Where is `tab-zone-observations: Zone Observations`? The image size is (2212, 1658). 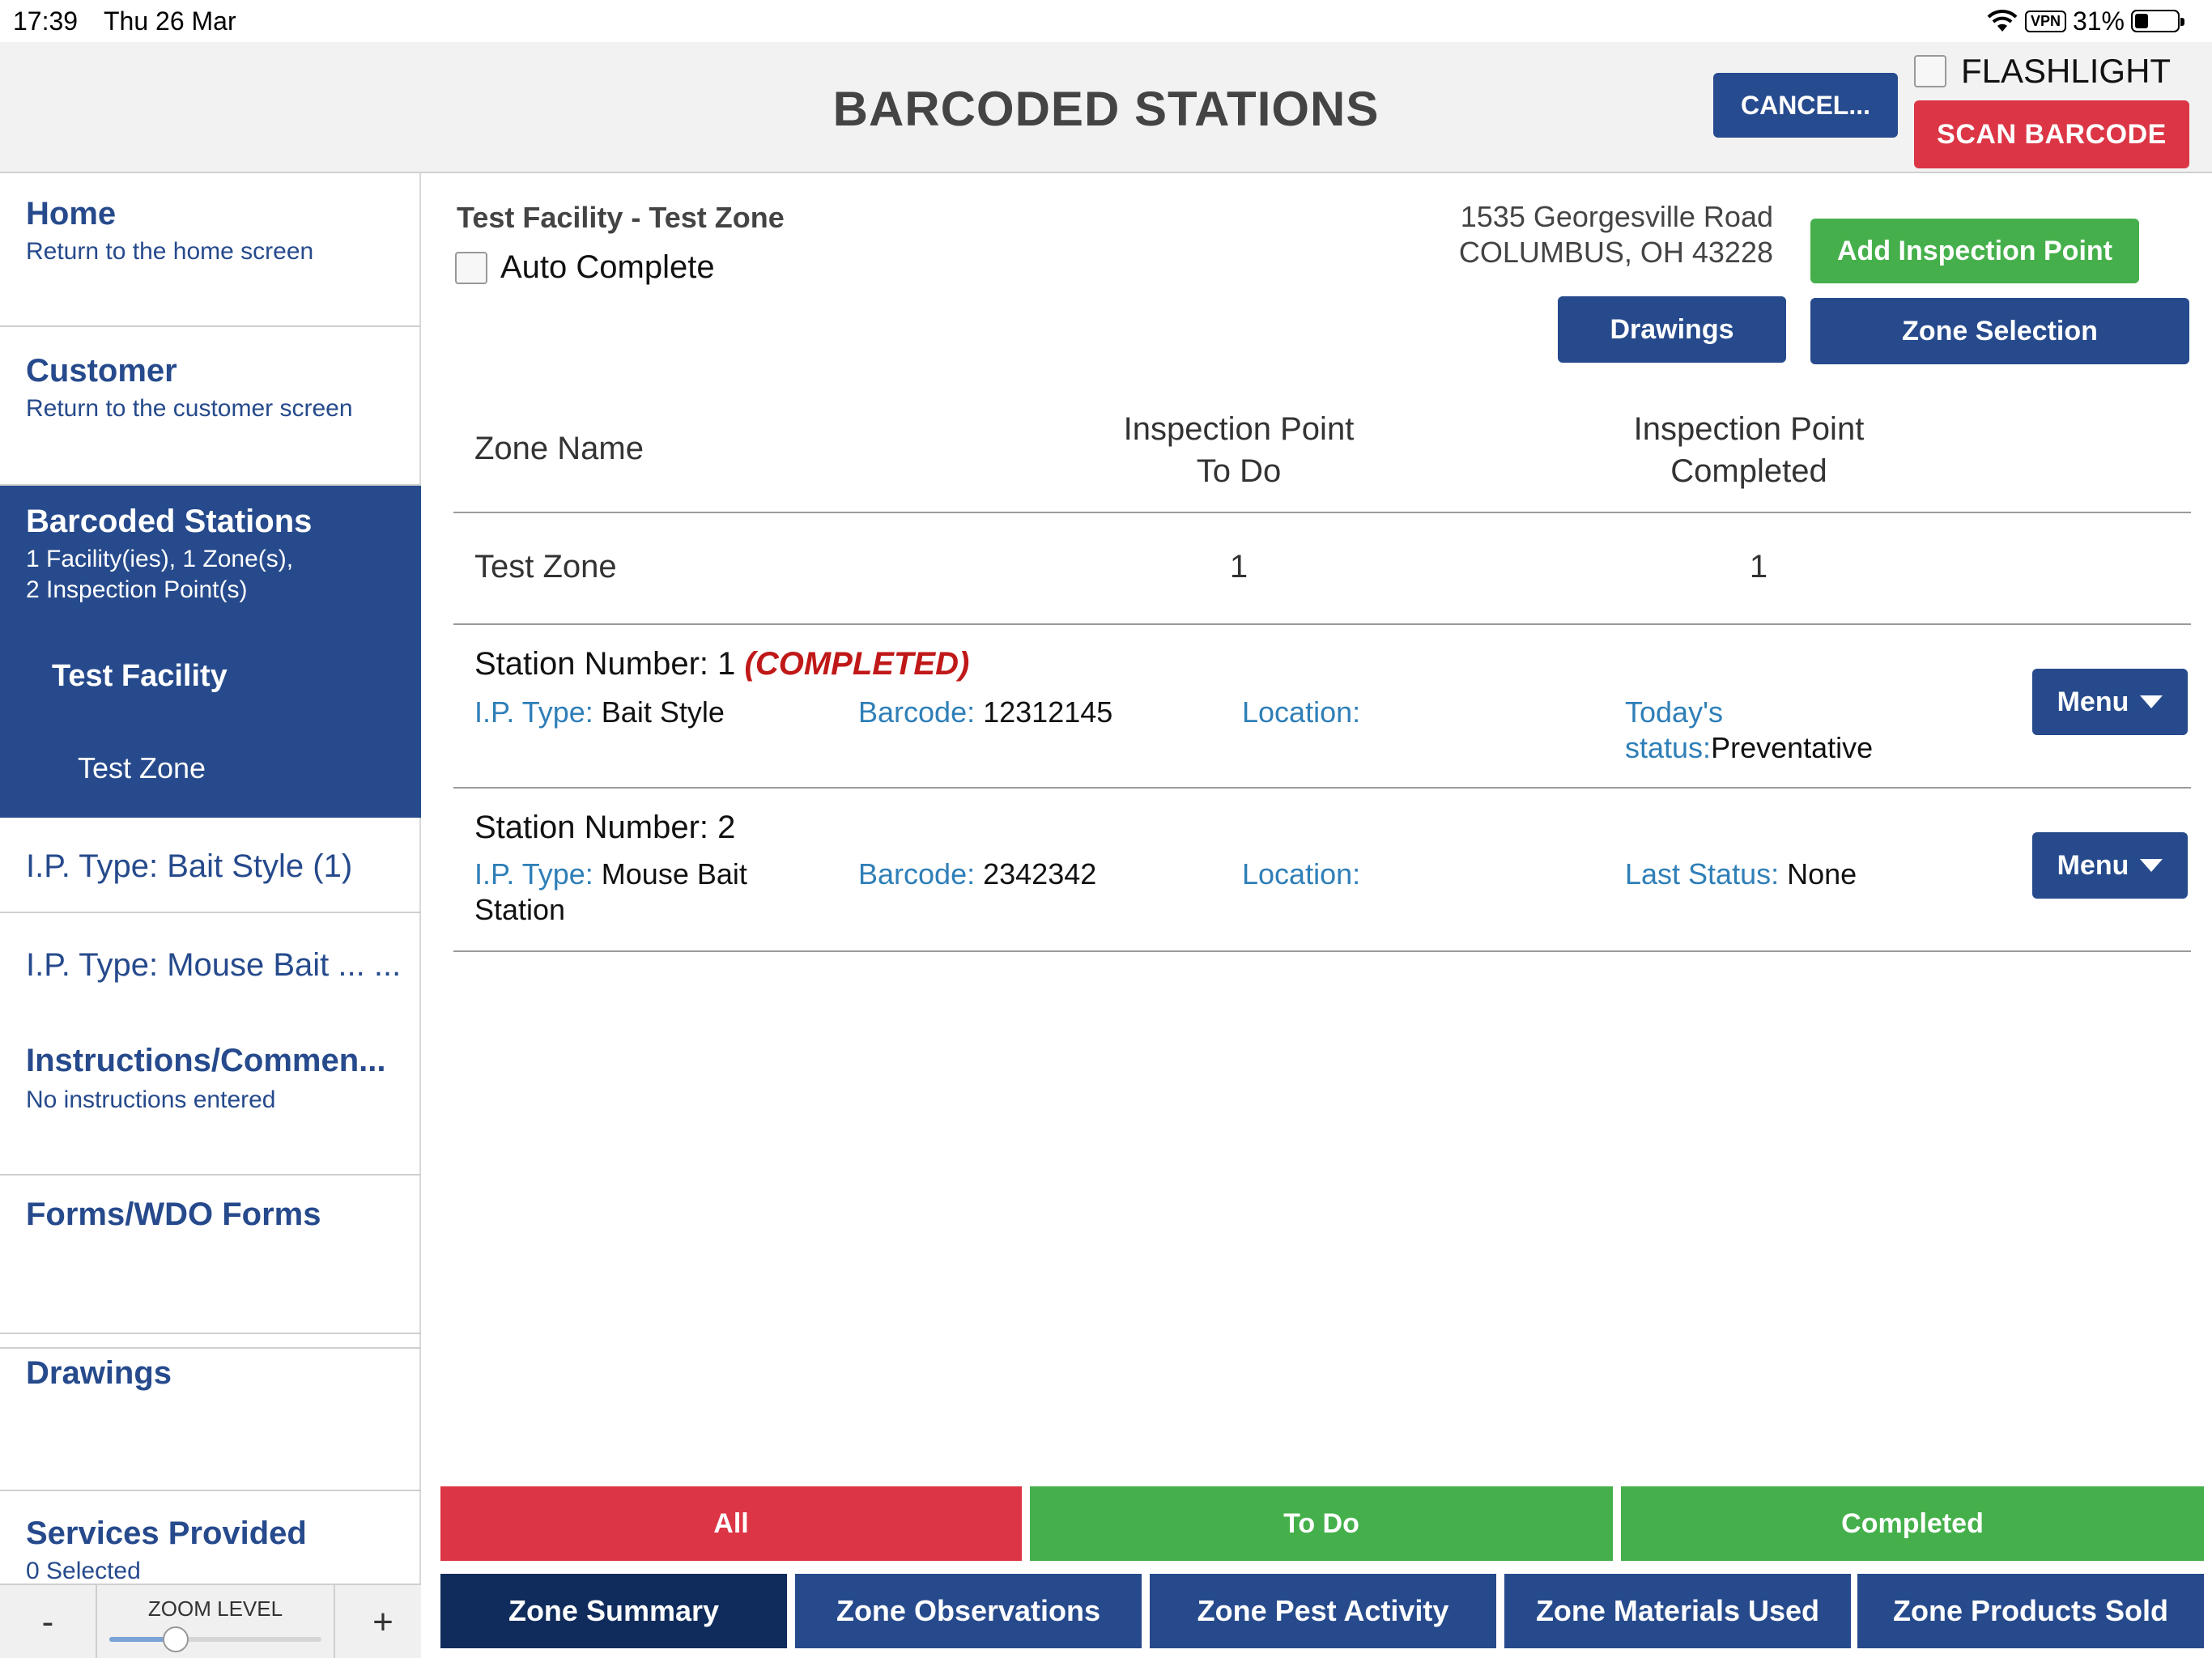
tab-zone-observations: Zone Observations is located at coordinates (969, 1611).